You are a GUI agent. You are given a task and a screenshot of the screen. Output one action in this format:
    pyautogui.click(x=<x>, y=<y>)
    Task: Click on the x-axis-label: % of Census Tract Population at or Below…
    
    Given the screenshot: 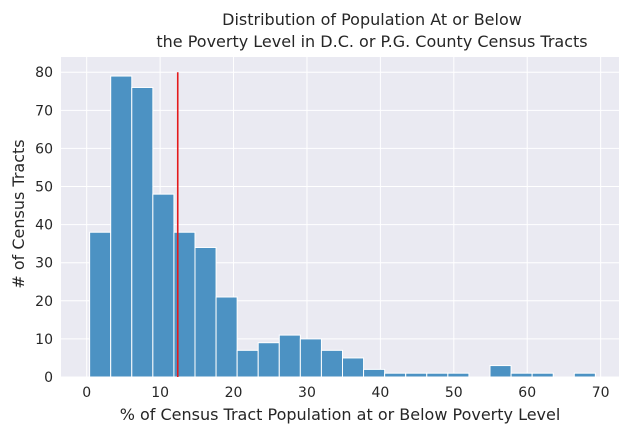 What is the action you would take?
    pyautogui.click(x=340, y=414)
    